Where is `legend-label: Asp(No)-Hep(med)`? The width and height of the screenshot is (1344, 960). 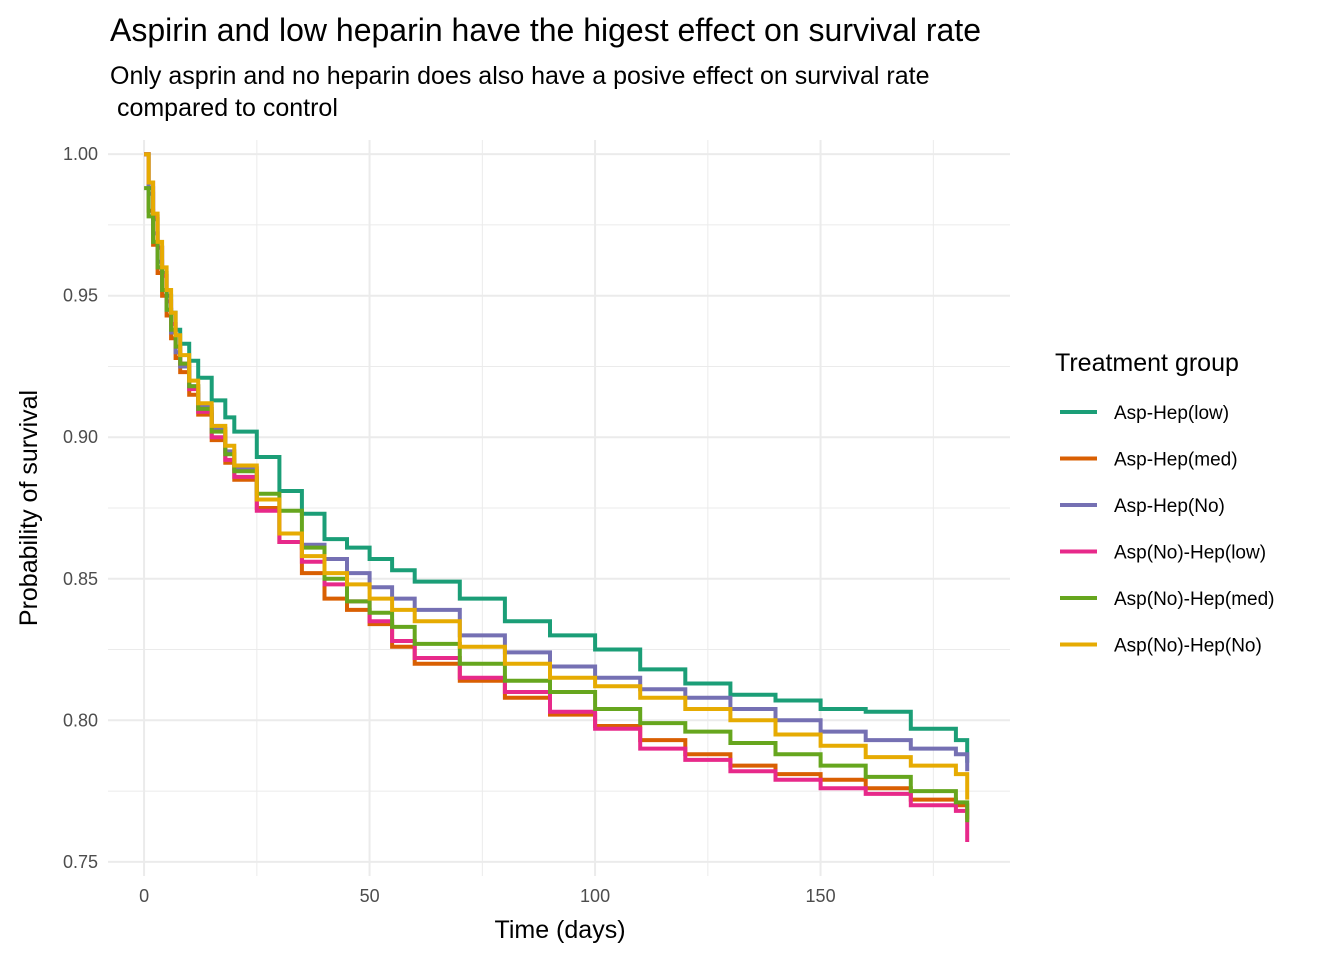
legend-label: Asp(No)-Hep(med) is located at coordinates (1194, 599).